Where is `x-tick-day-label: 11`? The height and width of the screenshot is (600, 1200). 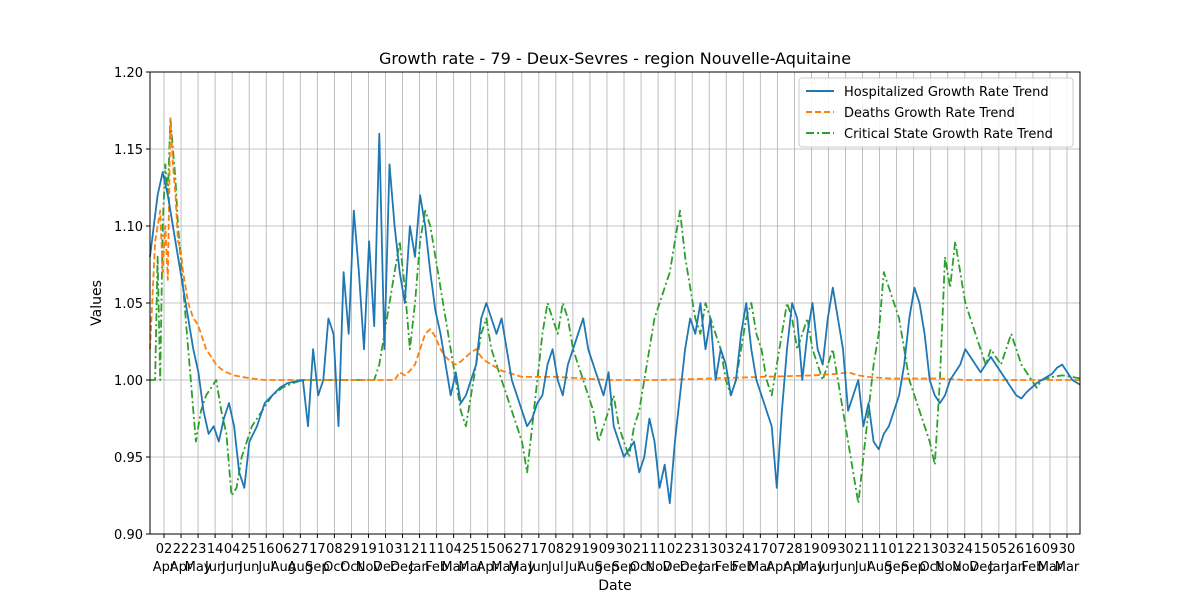 x-tick-day-label: 11 is located at coordinates (436, 549).